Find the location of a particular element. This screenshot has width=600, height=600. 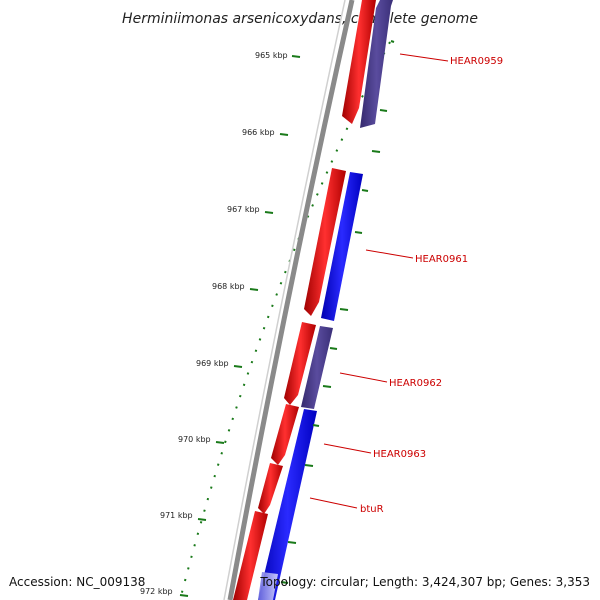

gene-arrow-hear0961-reverse is located at coordinates (342, 246).